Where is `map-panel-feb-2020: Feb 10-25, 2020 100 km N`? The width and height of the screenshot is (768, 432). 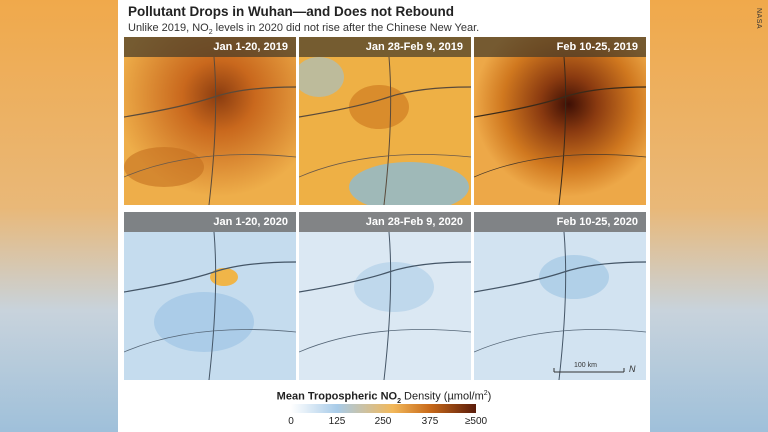
map-panel-feb-2020: Feb 10-25, 2020 100 km N is located at coordinates (560, 296).